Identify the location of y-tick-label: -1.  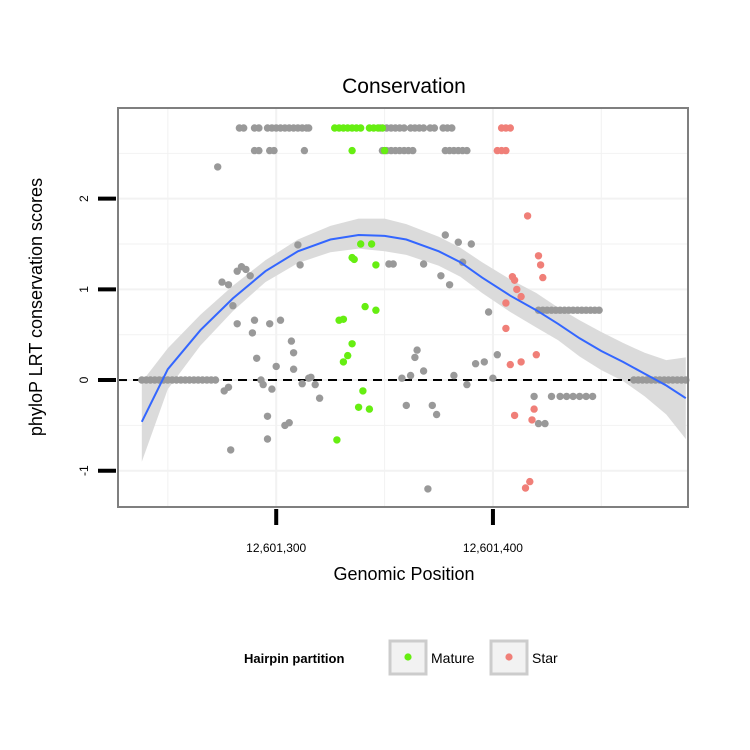
(84, 470).